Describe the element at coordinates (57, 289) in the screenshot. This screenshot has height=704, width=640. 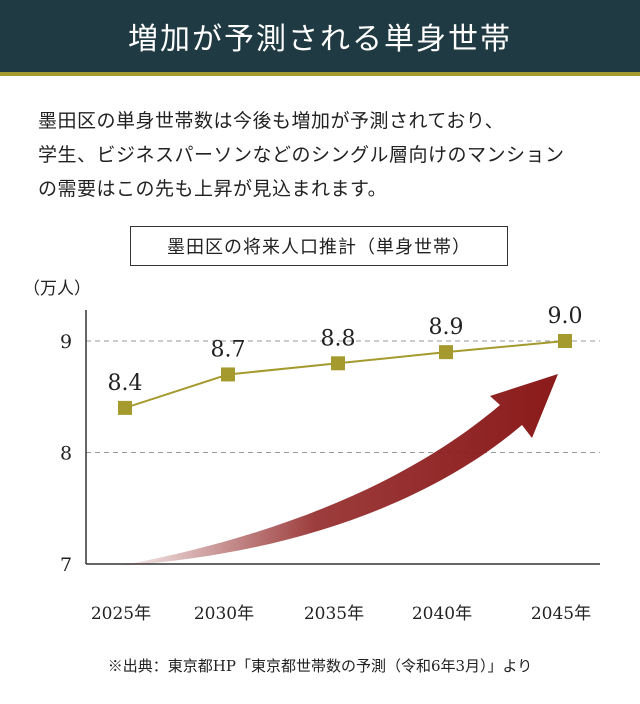
I see `y-axis-label: （万人）` at that location.